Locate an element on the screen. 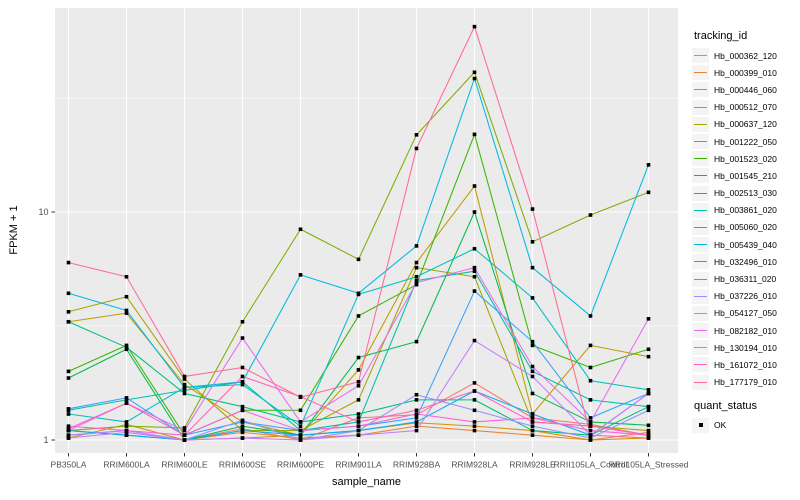 The height and width of the screenshot is (500, 800). legend-item-Hb_161072_010: Hb_161072_010 is located at coordinates (745, 364).